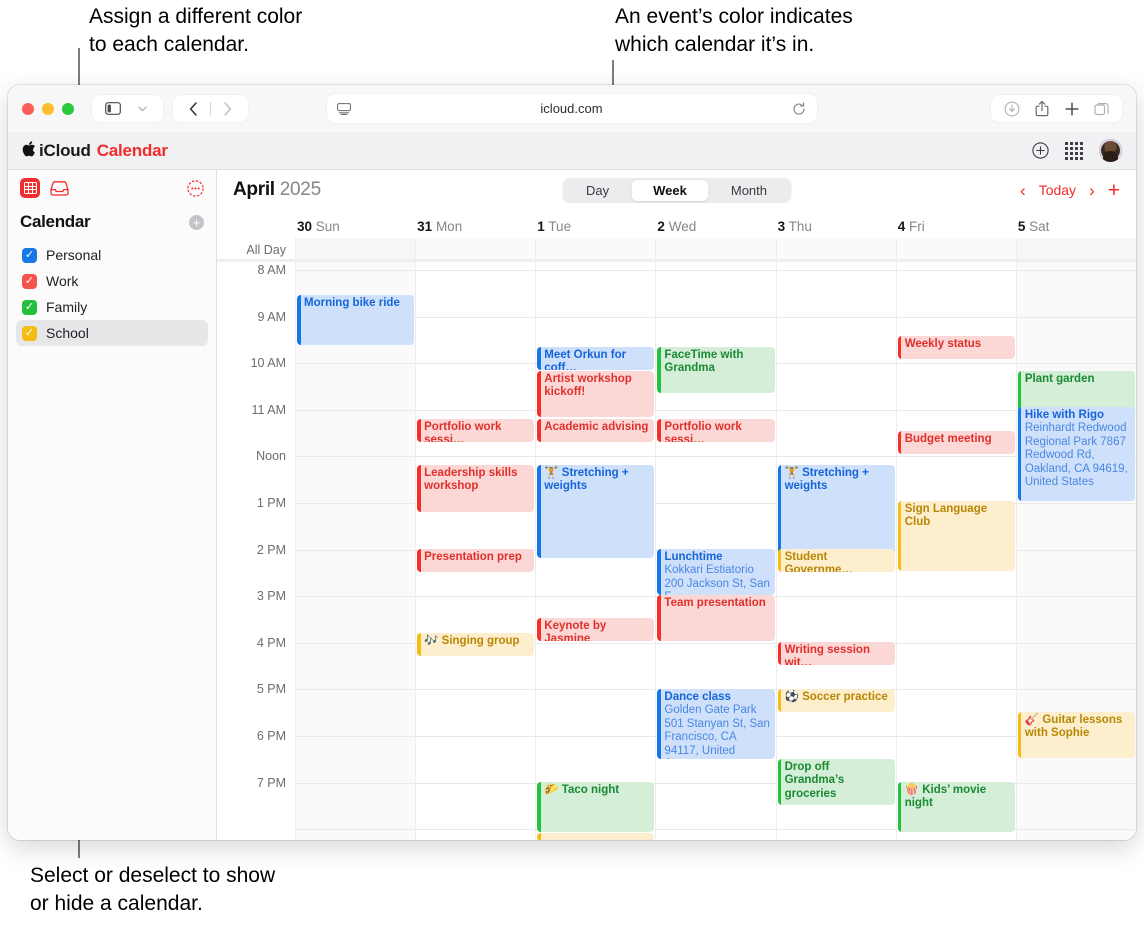  I want to click on url-text: icloud.com, so click(571, 108).